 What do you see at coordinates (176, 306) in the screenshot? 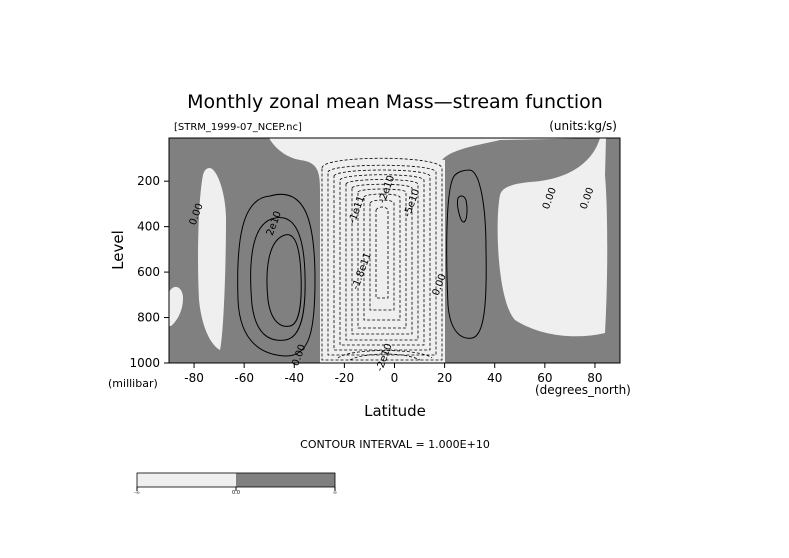
I see `negative-region-edge` at bounding box center [176, 306].